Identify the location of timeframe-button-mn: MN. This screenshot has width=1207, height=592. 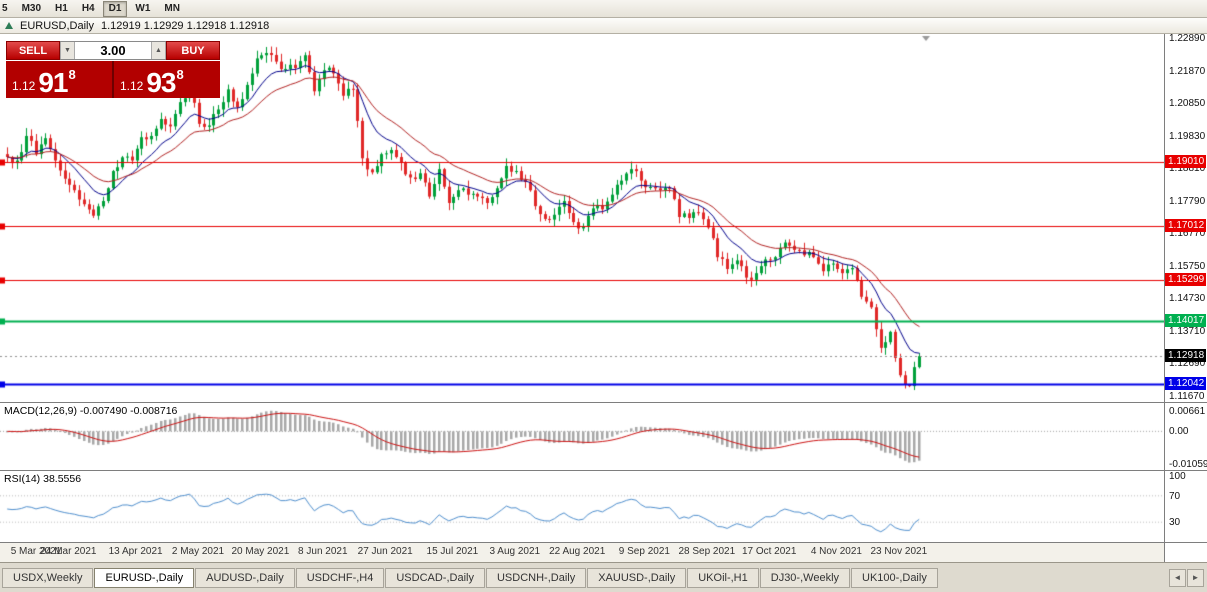
(172, 8).